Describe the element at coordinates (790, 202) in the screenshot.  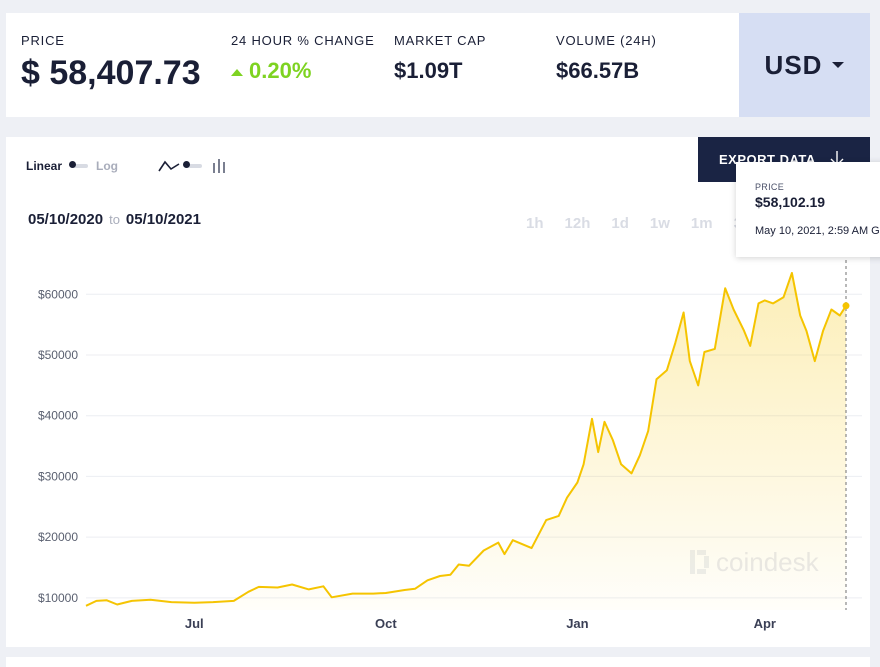
I see `tooltip-value: $58,102.19` at that location.